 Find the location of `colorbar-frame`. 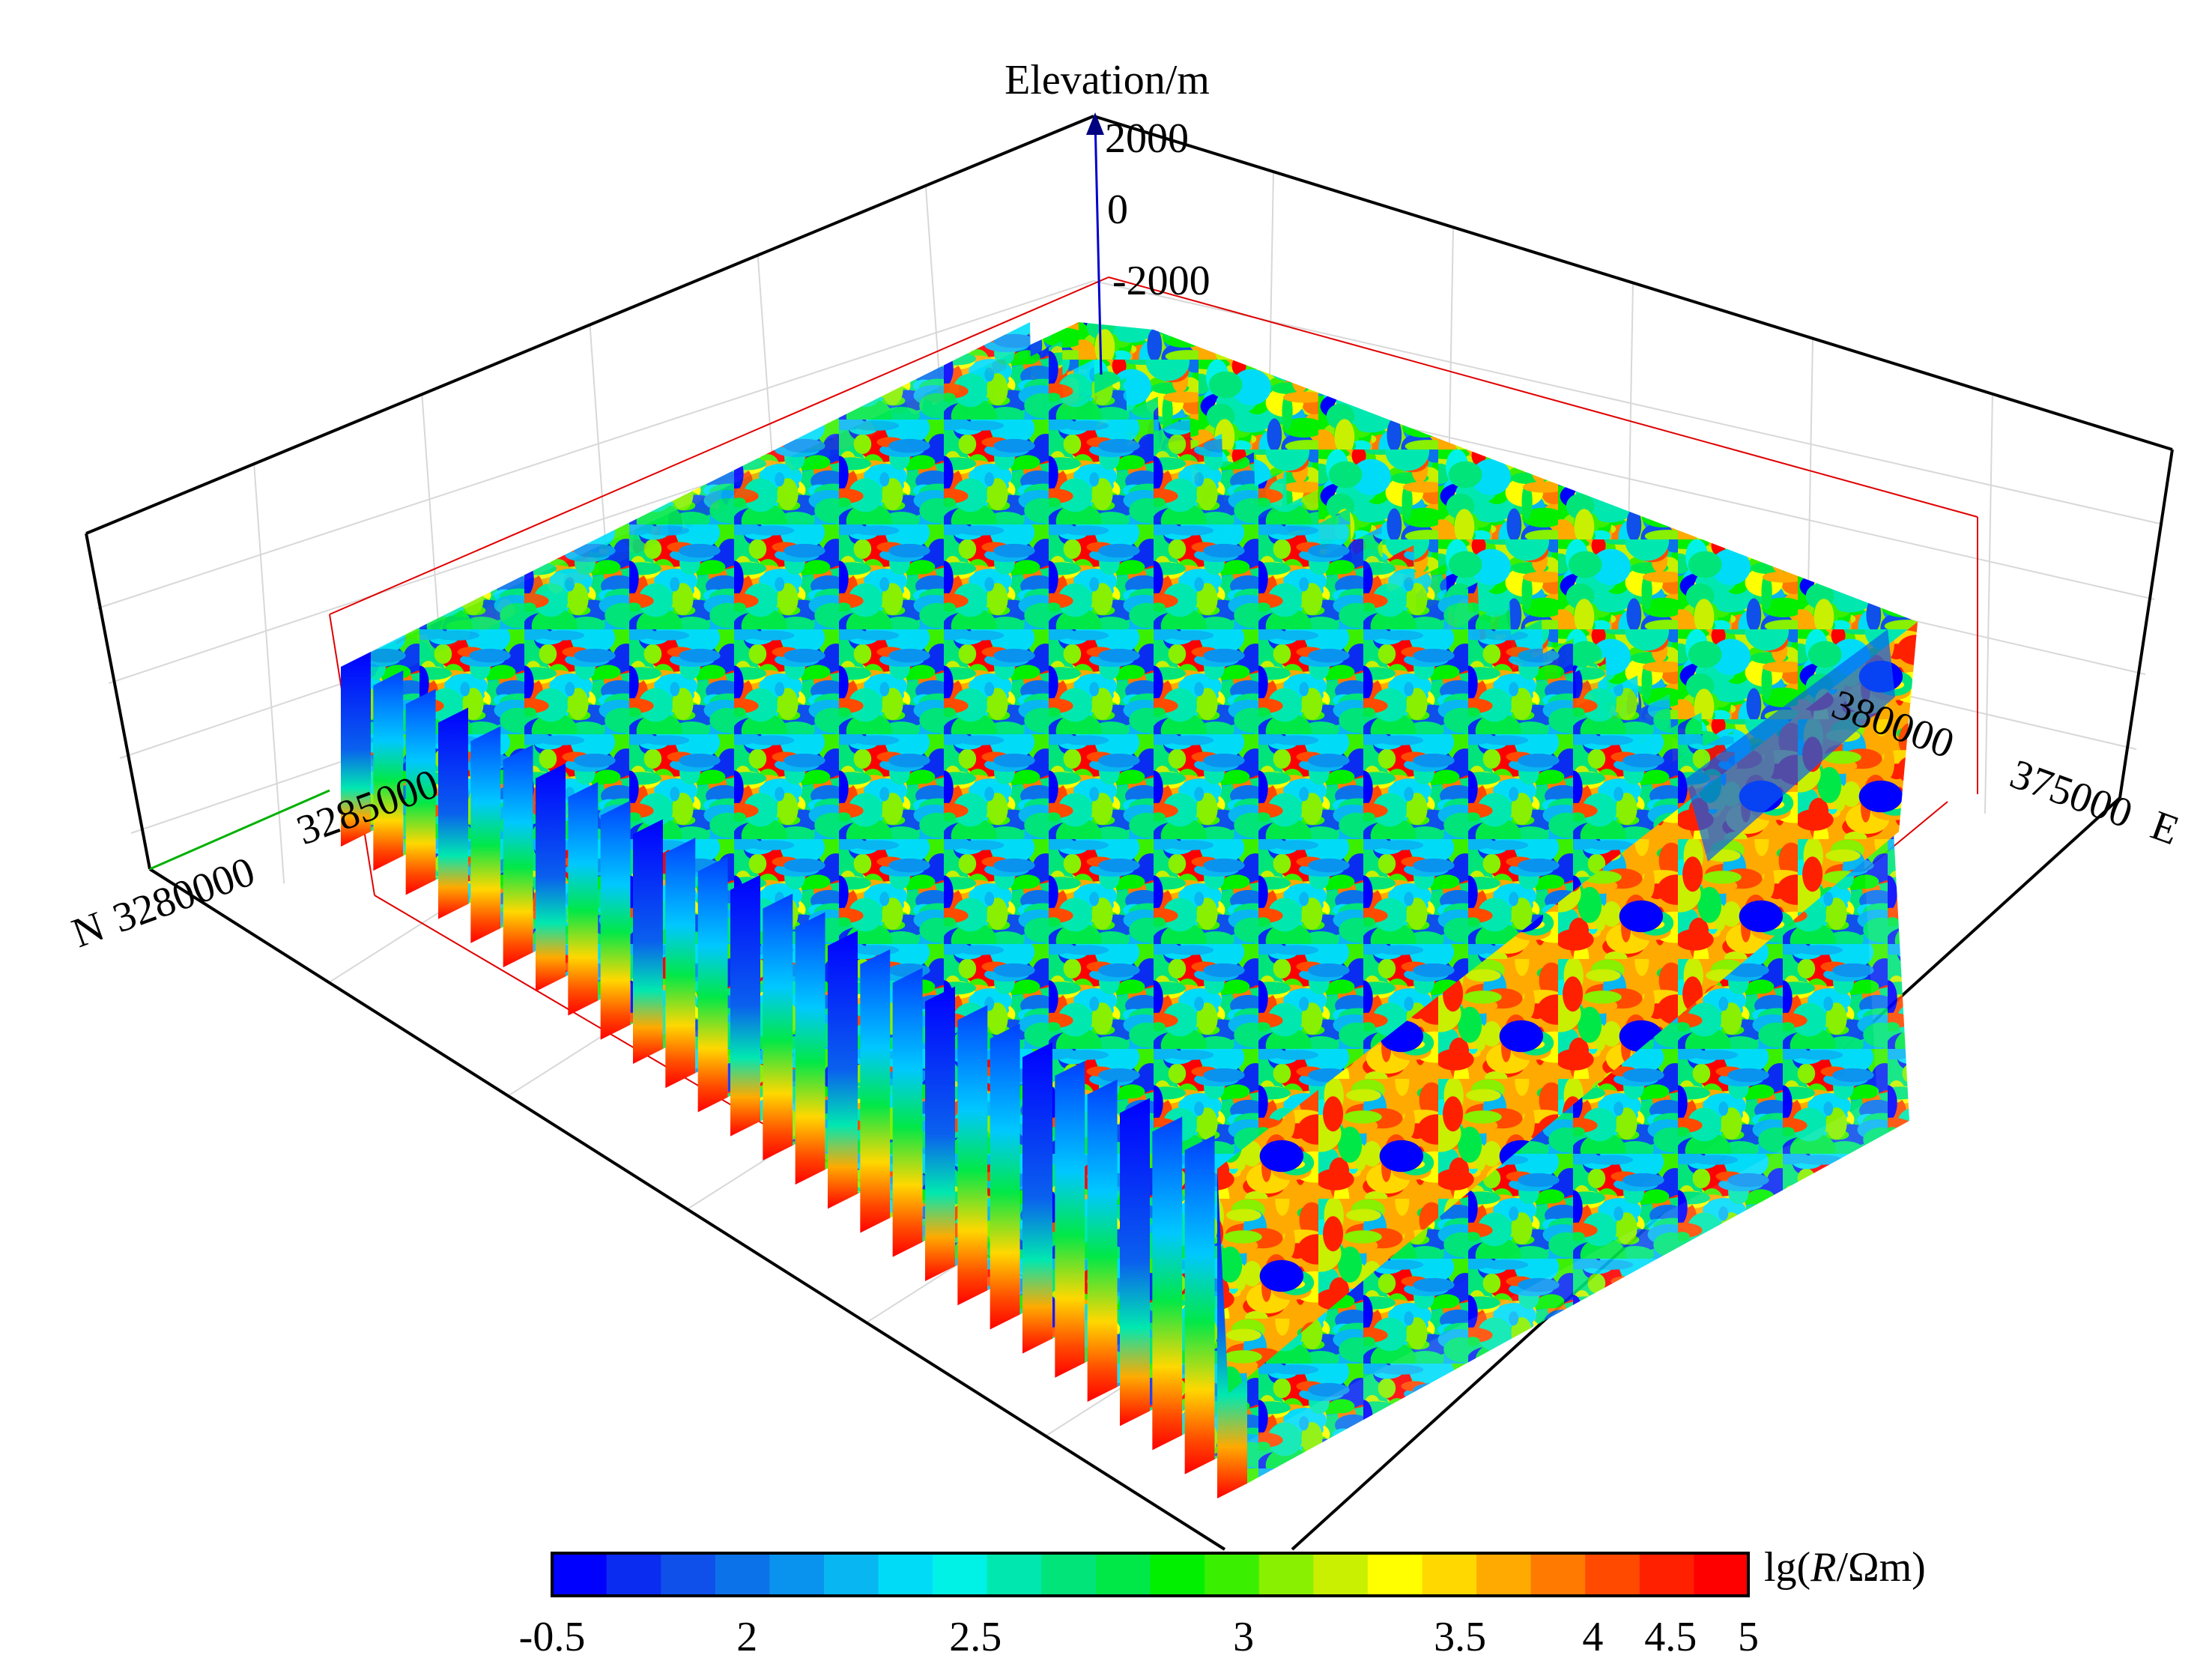

colorbar-frame is located at coordinates (1150, 1574).